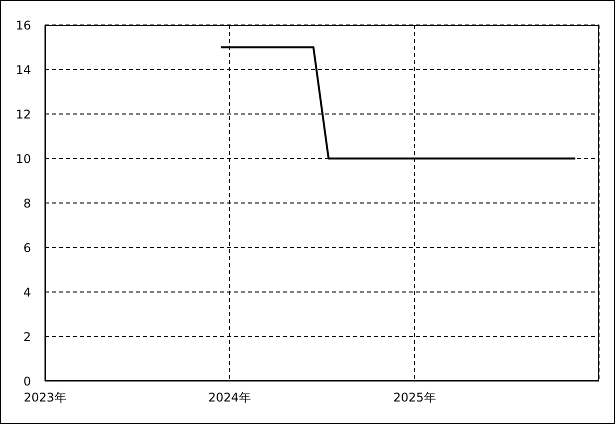 This screenshot has height=424, width=615. What do you see at coordinates (27, 247) in the screenshot?
I see `y-tick-label: 6` at bounding box center [27, 247].